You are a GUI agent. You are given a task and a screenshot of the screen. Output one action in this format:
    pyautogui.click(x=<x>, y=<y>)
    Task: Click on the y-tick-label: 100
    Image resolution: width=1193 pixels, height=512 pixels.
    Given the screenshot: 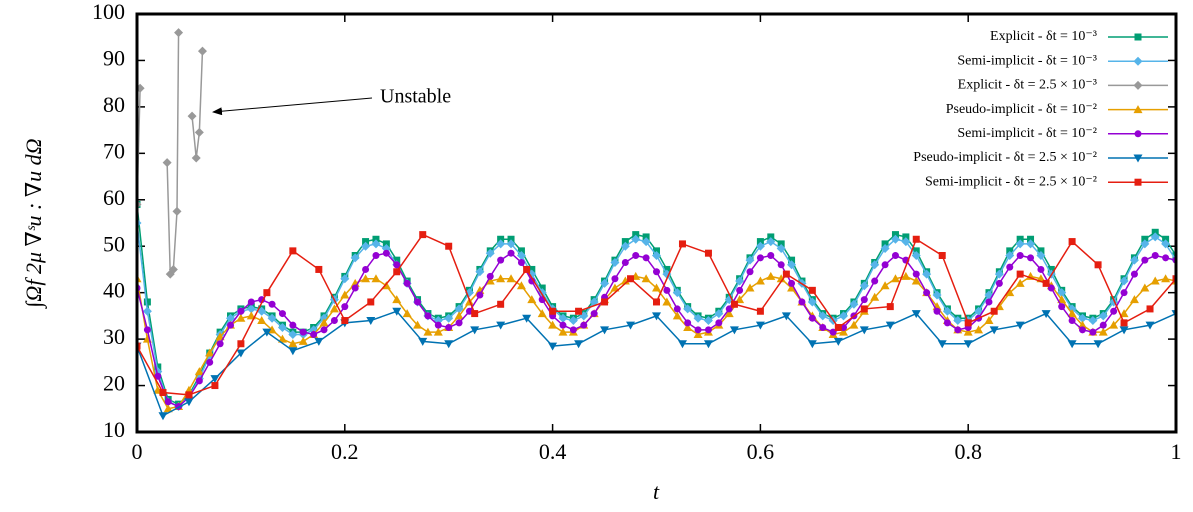 What is the action you would take?
    pyautogui.click(x=108, y=12)
    